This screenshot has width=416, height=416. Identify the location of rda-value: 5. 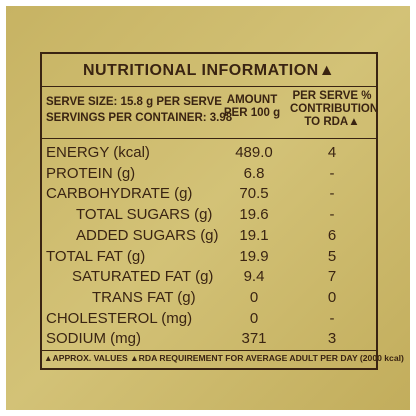
(332, 256).